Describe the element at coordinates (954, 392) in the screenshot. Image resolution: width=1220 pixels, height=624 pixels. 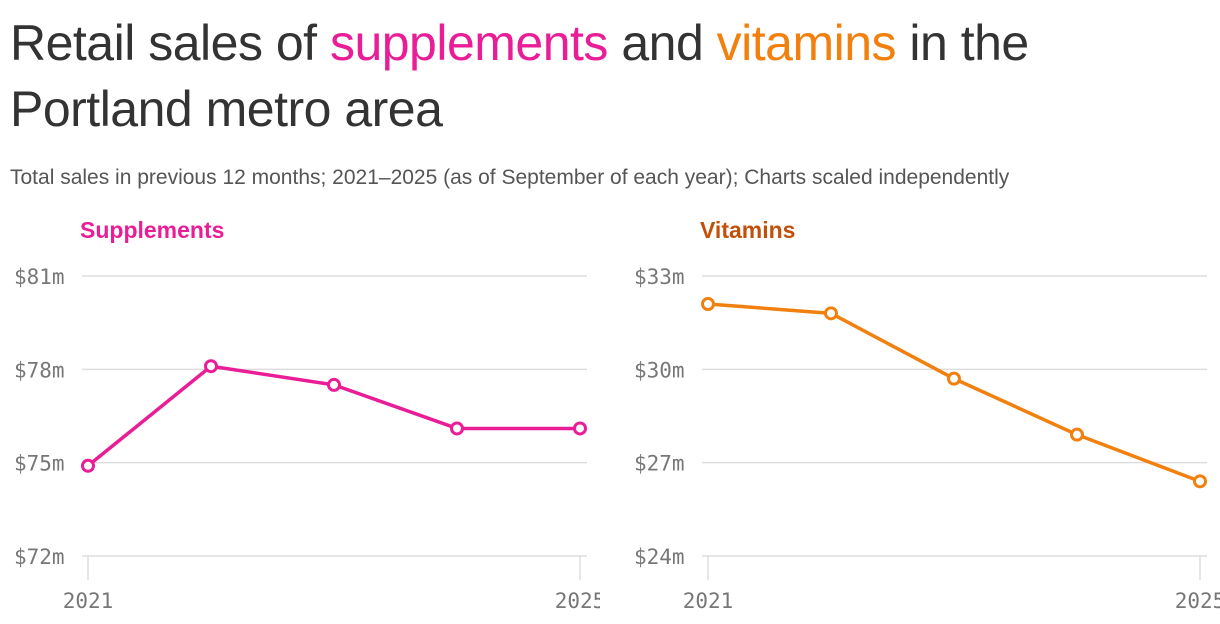
I see `series-line` at that location.